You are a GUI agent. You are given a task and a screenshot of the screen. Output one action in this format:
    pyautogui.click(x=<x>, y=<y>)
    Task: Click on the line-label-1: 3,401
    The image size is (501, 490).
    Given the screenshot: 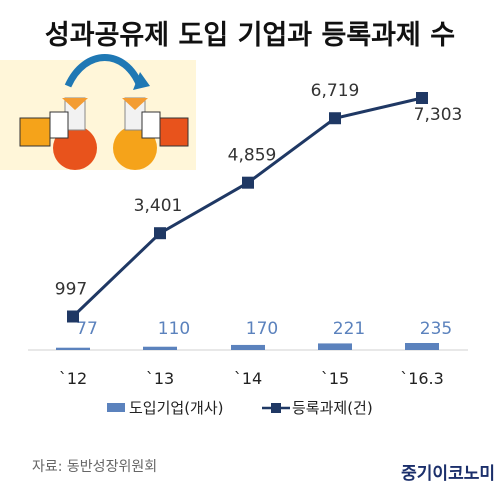 What is the action you would take?
    pyautogui.click(x=158, y=206)
    